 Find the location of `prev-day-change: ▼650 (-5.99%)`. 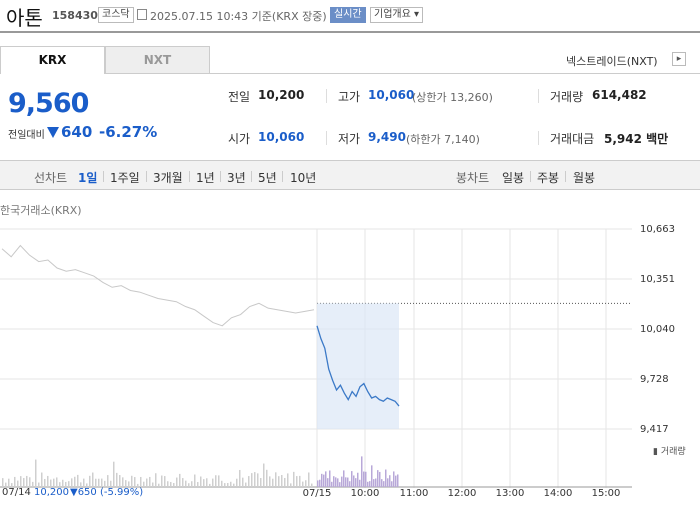

prev-day-change: ▼650 (-5.99%) is located at coordinates (107, 492).